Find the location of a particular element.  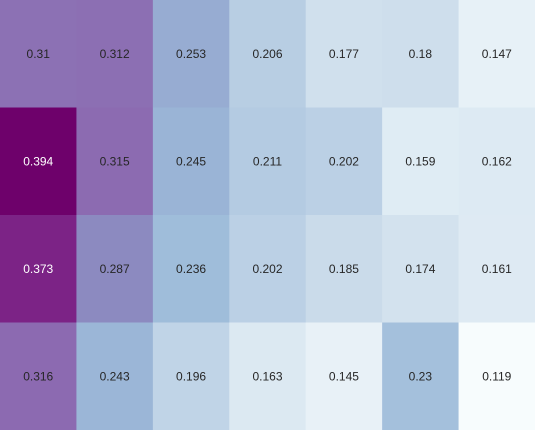

heatmap-cell-label: 0.287 is located at coordinates (115, 269).